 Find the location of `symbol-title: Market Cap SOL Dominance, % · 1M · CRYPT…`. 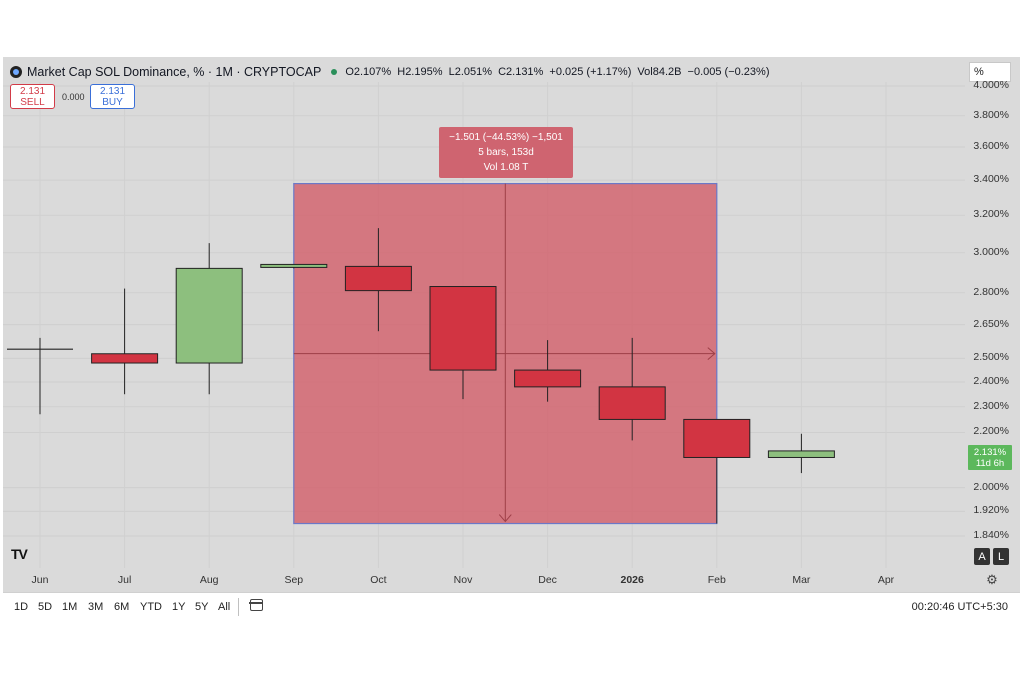

symbol-title: Market Cap SOL Dominance, % · 1M · CRYPT… is located at coordinates (174, 72).